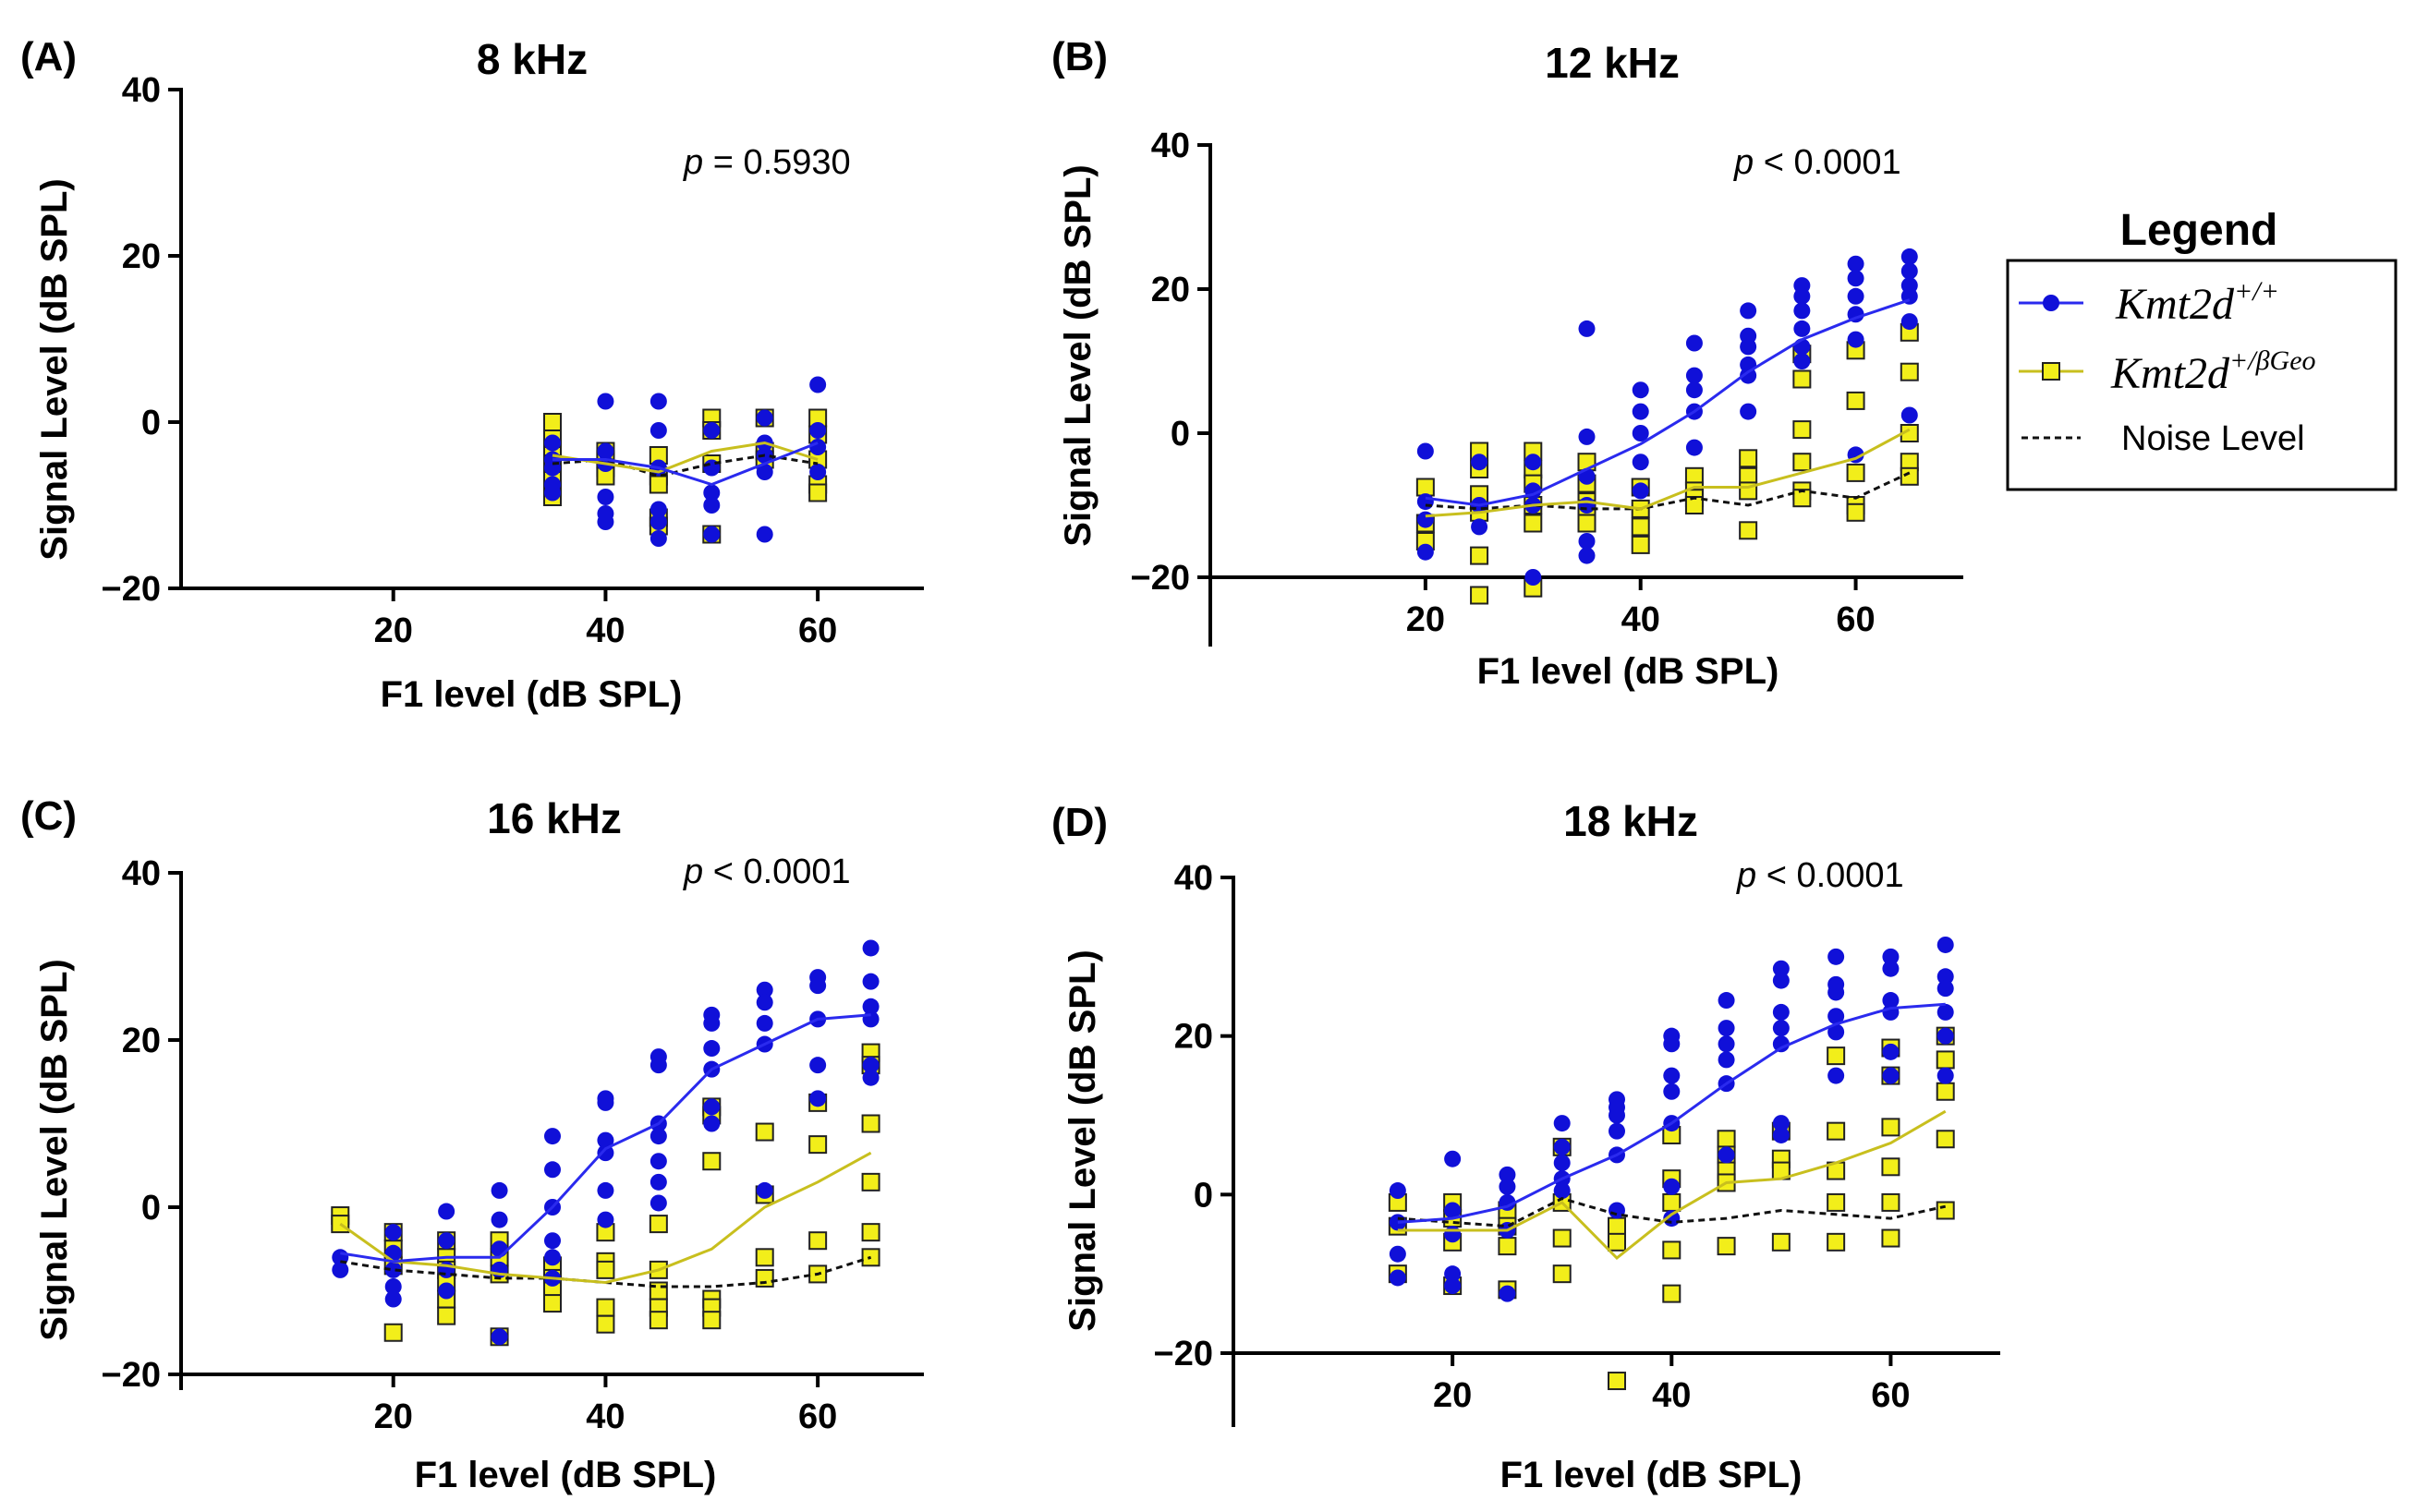 The height and width of the screenshot is (1512, 2416). What do you see at coordinates (1613, 63) in the screenshot?
I see `panel-b-title: 12 kHz` at bounding box center [1613, 63].